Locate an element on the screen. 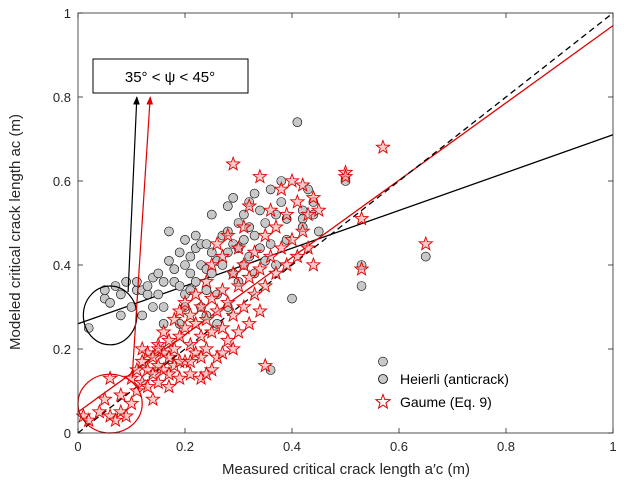 This screenshot has height=489, width=624. y-tick-label: 1 is located at coordinates (67, 13).